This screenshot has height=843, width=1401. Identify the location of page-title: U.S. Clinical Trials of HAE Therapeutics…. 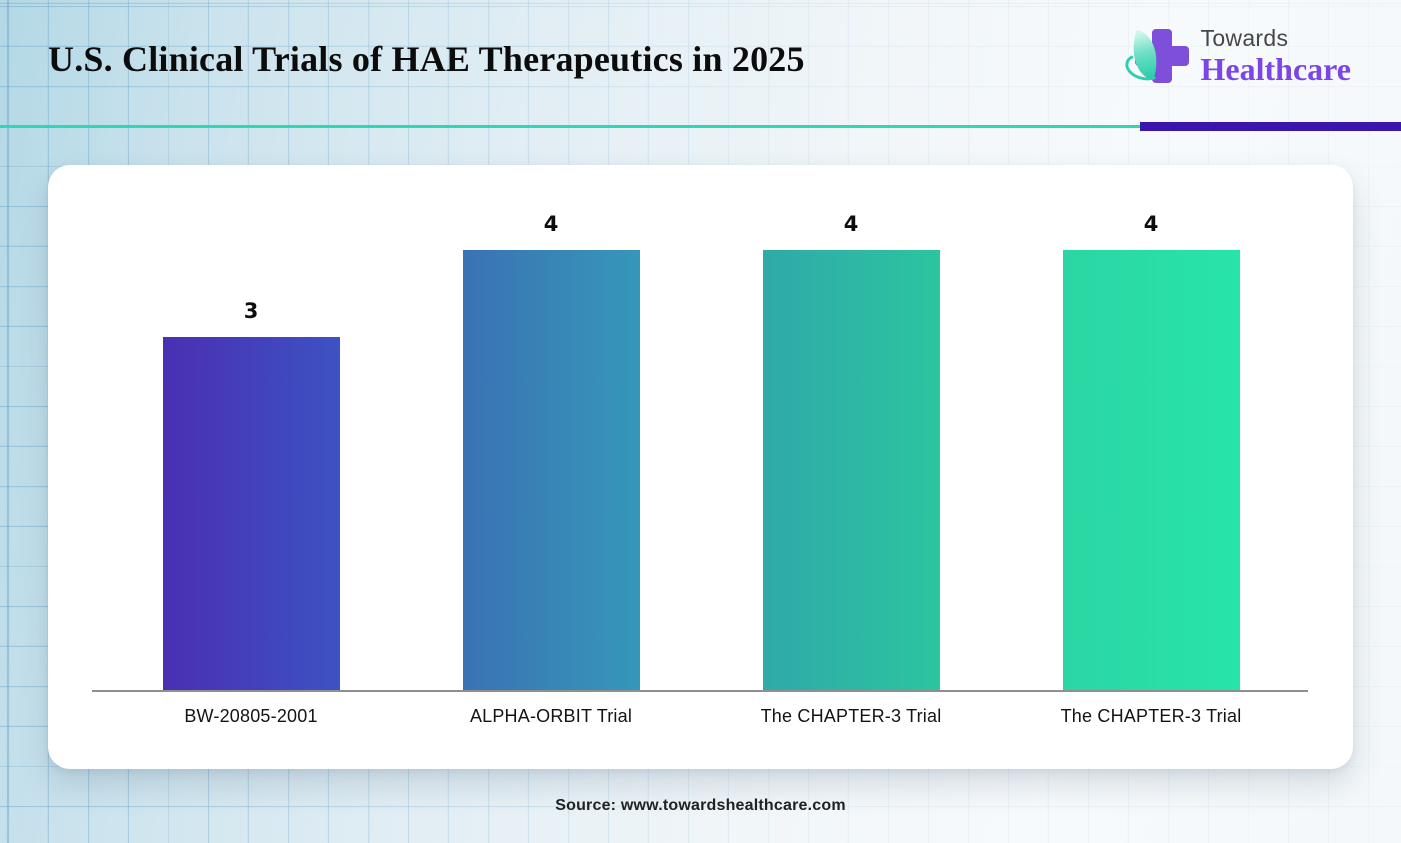
(426, 59).